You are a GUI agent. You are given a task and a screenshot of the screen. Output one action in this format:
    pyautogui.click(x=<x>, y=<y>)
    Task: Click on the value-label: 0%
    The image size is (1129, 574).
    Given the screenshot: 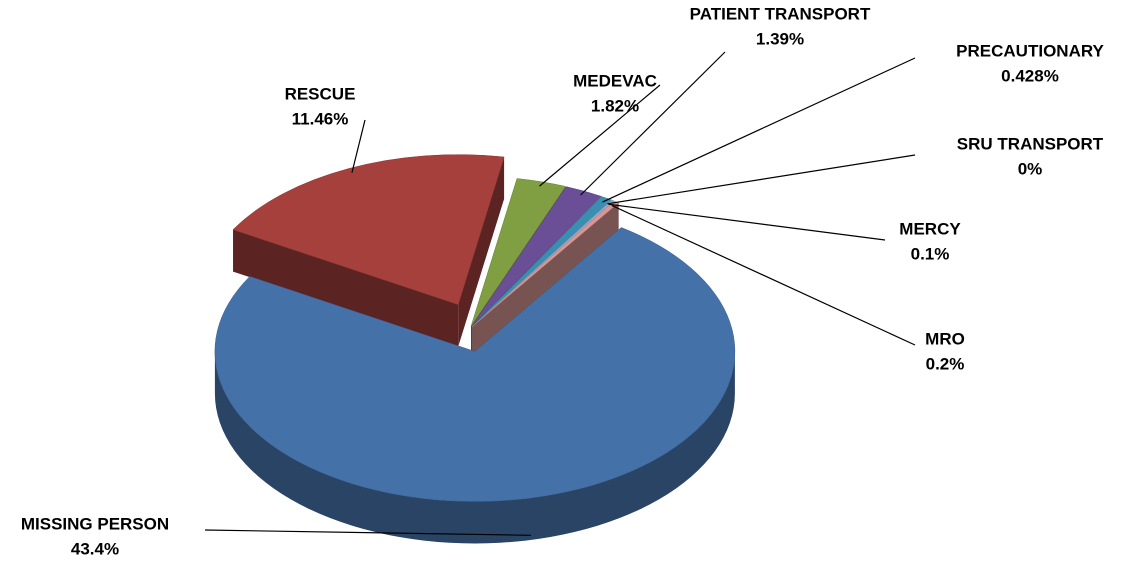 What is the action you would take?
    pyautogui.click(x=1030, y=168)
    